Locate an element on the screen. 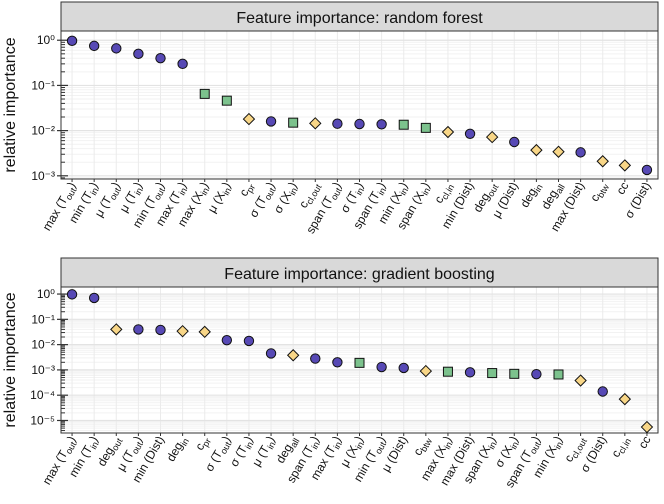 The height and width of the screenshot is (504, 664). x-tick-label: μ (Tin) is located at coordinates (264, 452).